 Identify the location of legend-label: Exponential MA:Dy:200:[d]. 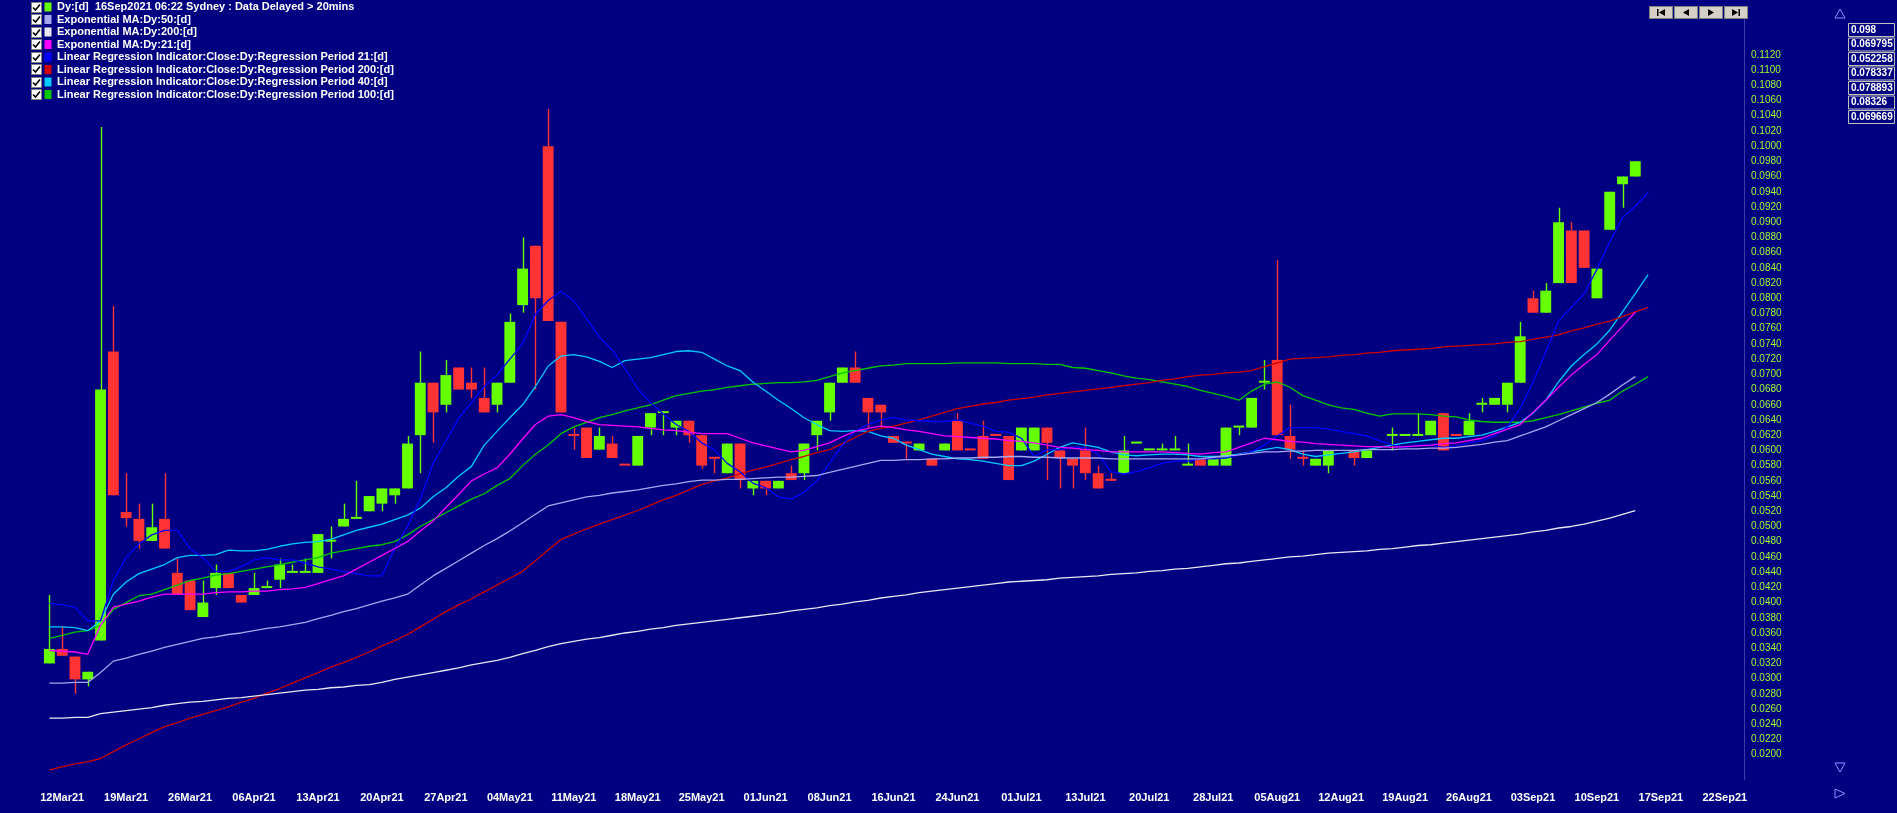
(127, 31).